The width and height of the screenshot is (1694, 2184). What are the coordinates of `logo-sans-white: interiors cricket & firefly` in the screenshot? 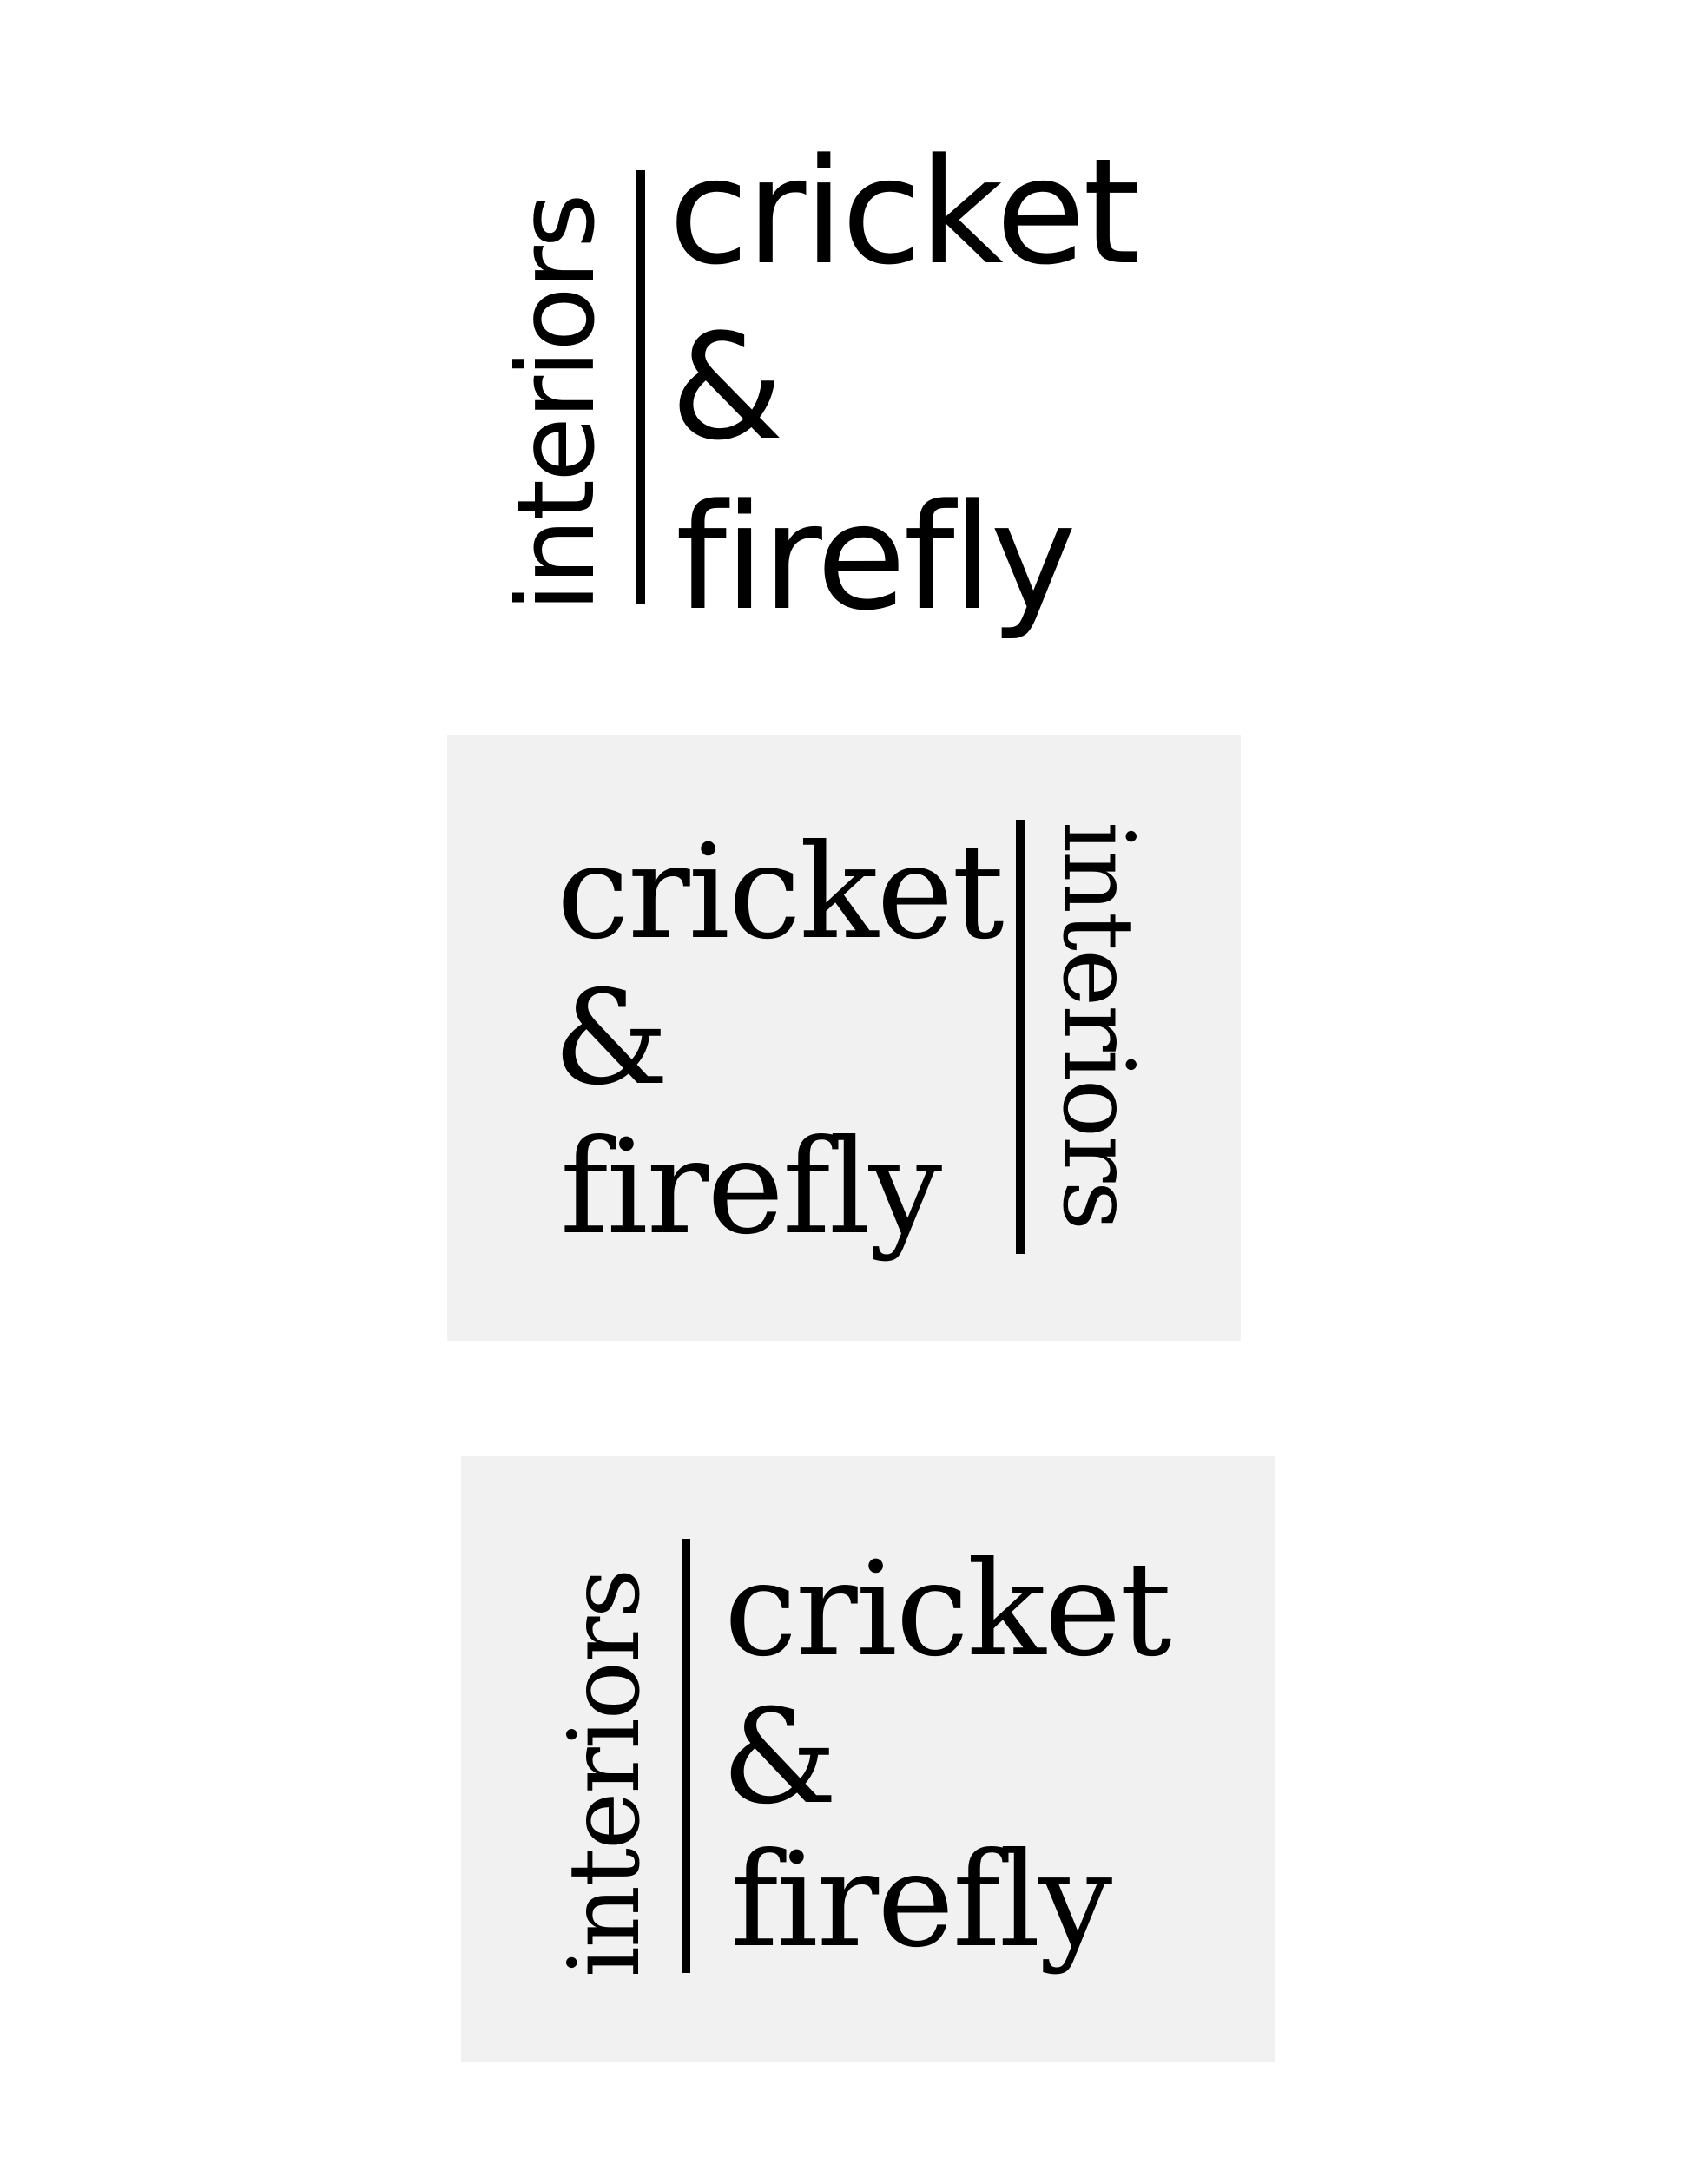 It's located at (813, 390).